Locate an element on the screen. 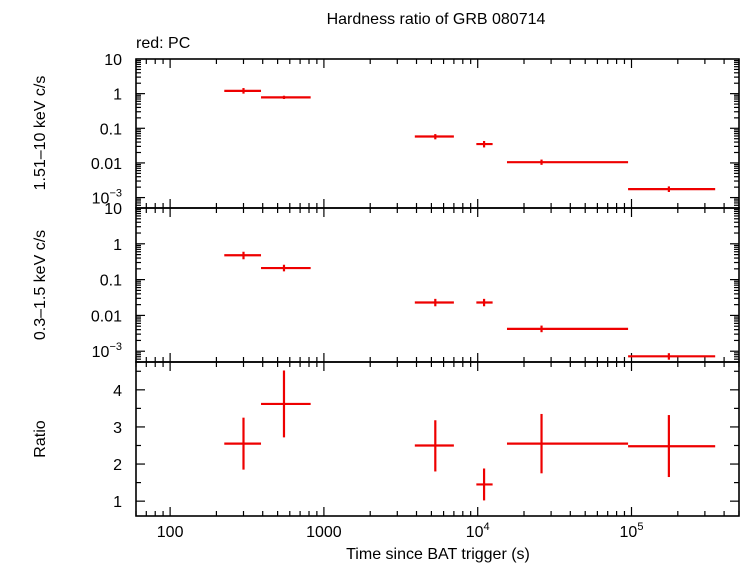  x-tick-label: 1000 is located at coordinates (324, 532).